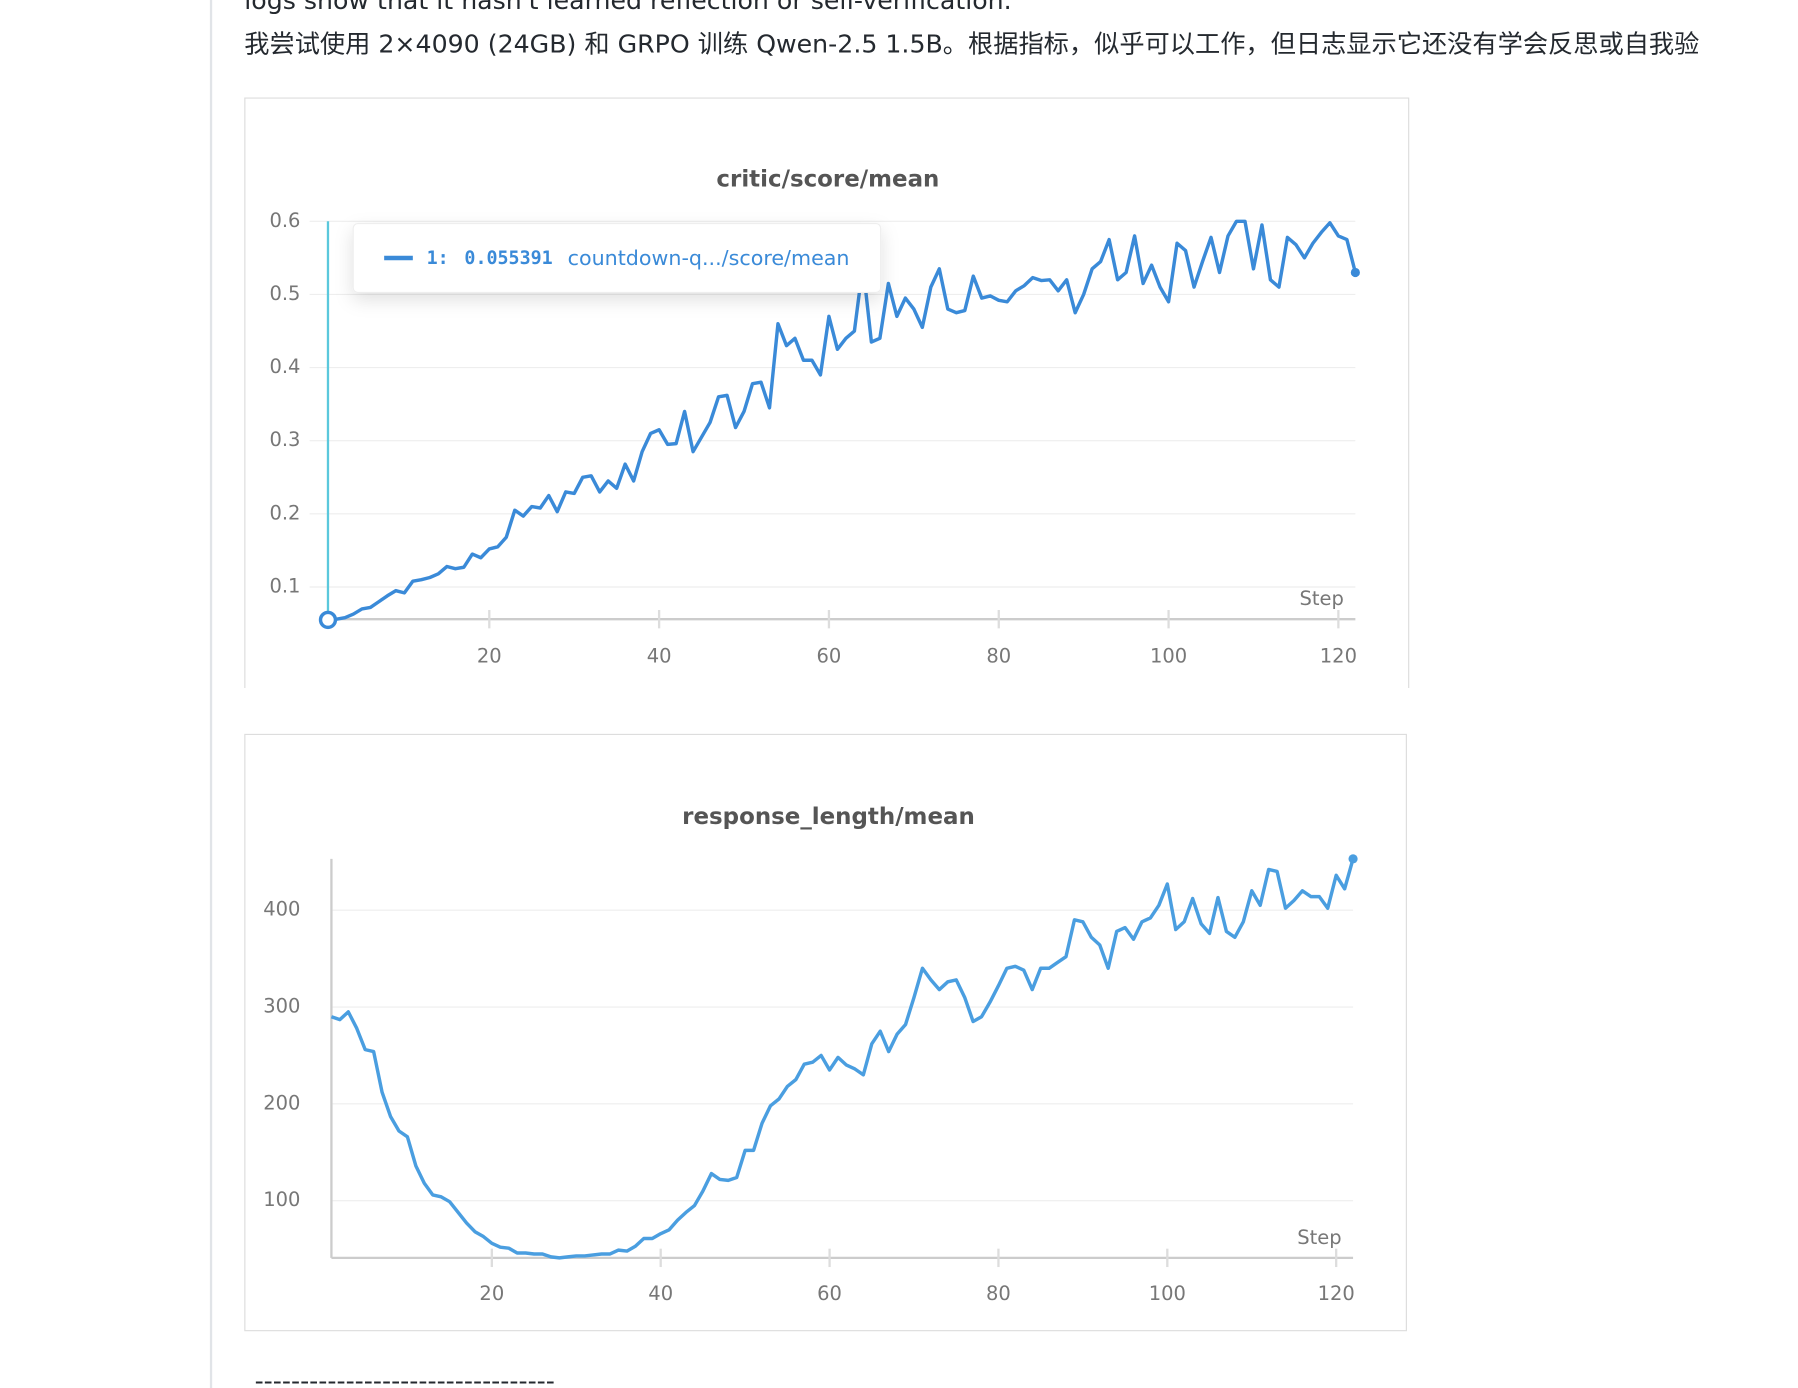 The height and width of the screenshot is (1388, 1798). I want to click on tooltip: 1: 0.055391 countdown-q.../score/mean, so click(617, 258).